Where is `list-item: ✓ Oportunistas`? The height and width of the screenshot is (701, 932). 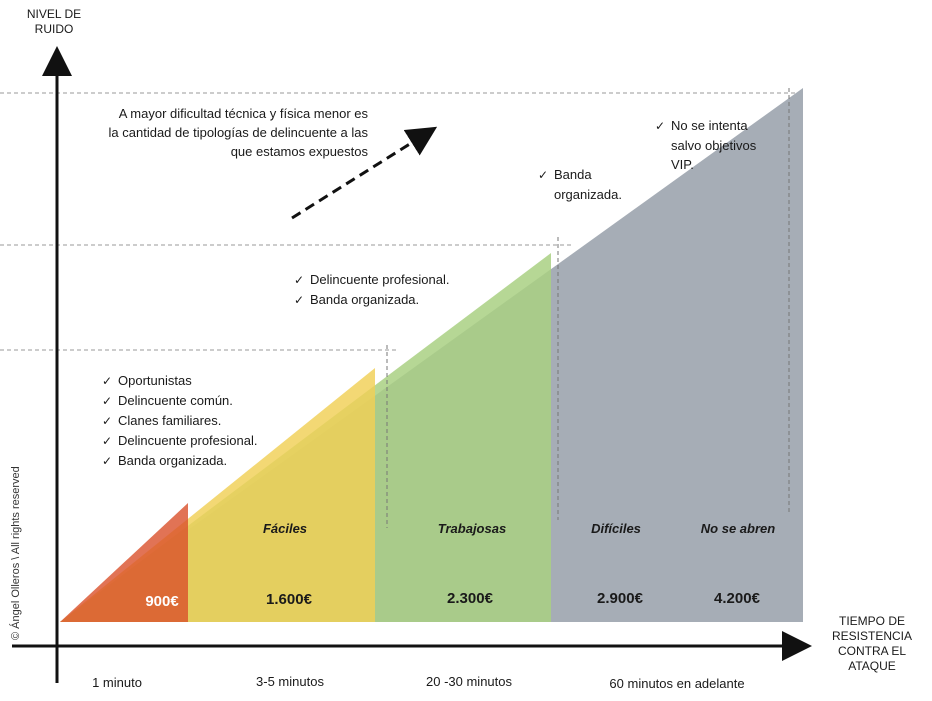 list-item: ✓ Oportunistas is located at coordinates (179, 381).